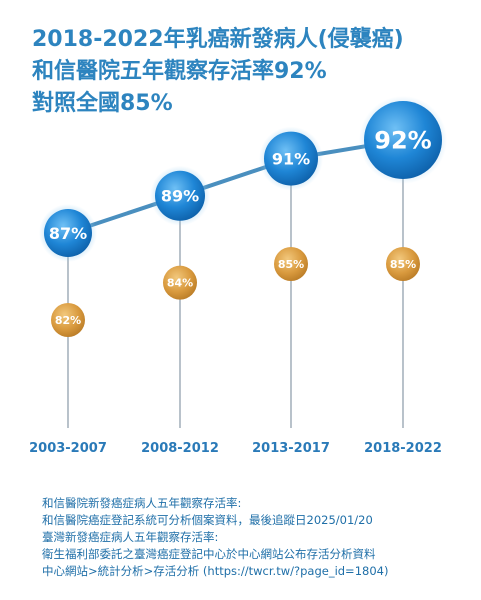 The height and width of the screenshot is (600, 481). I want to click on hospital-label-2018-2022: 92%, so click(402, 141).